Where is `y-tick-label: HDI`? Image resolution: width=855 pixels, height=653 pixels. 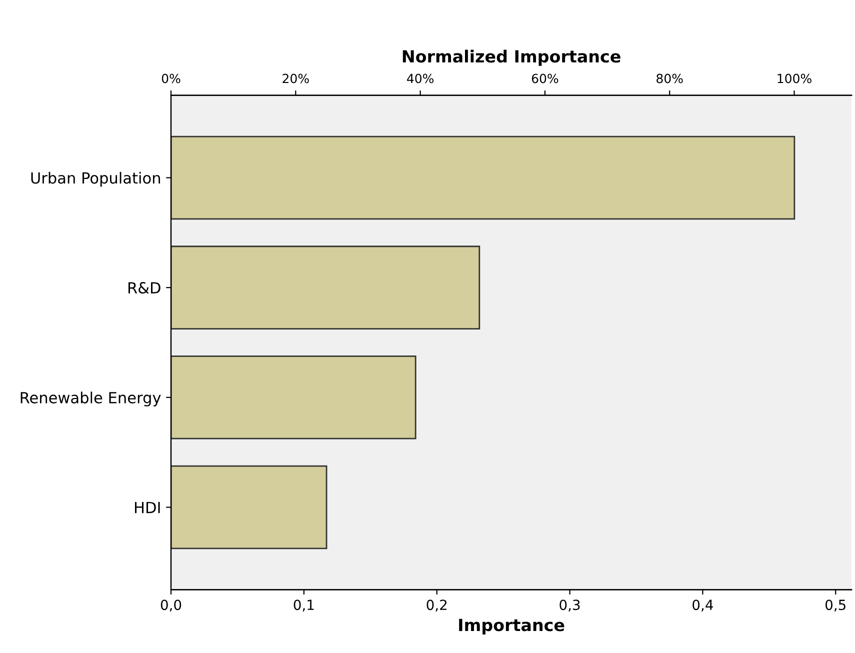
y-tick-label: HDI is located at coordinates (147, 508).